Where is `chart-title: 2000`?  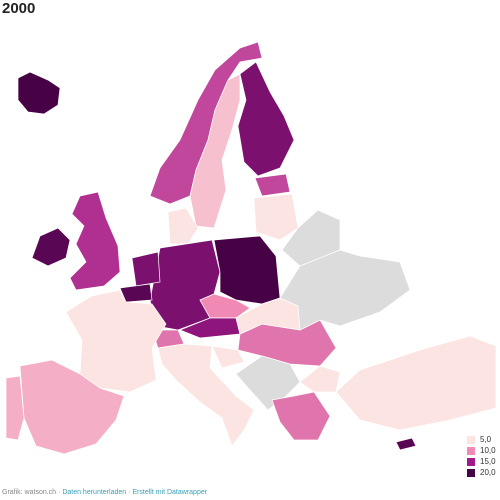 chart-title: 2000 is located at coordinates (18, 8).